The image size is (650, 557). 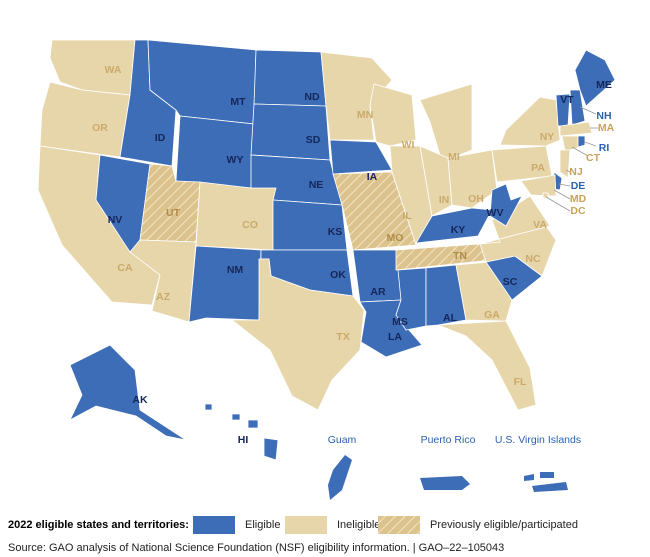 What do you see at coordinates (335, 232) in the screenshot?
I see `state-label: KS` at bounding box center [335, 232].